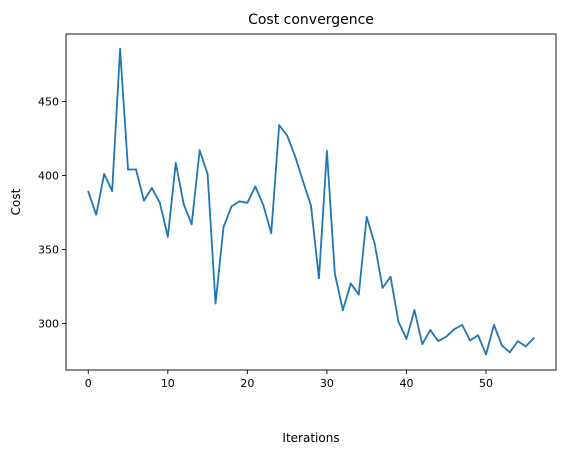 The width and height of the screenshot is (571, 459). Describe the element at coordinates (289, 380) in the screenshot. I see `x-axis-ticks: 0 10 20 30 40 50` at that location.